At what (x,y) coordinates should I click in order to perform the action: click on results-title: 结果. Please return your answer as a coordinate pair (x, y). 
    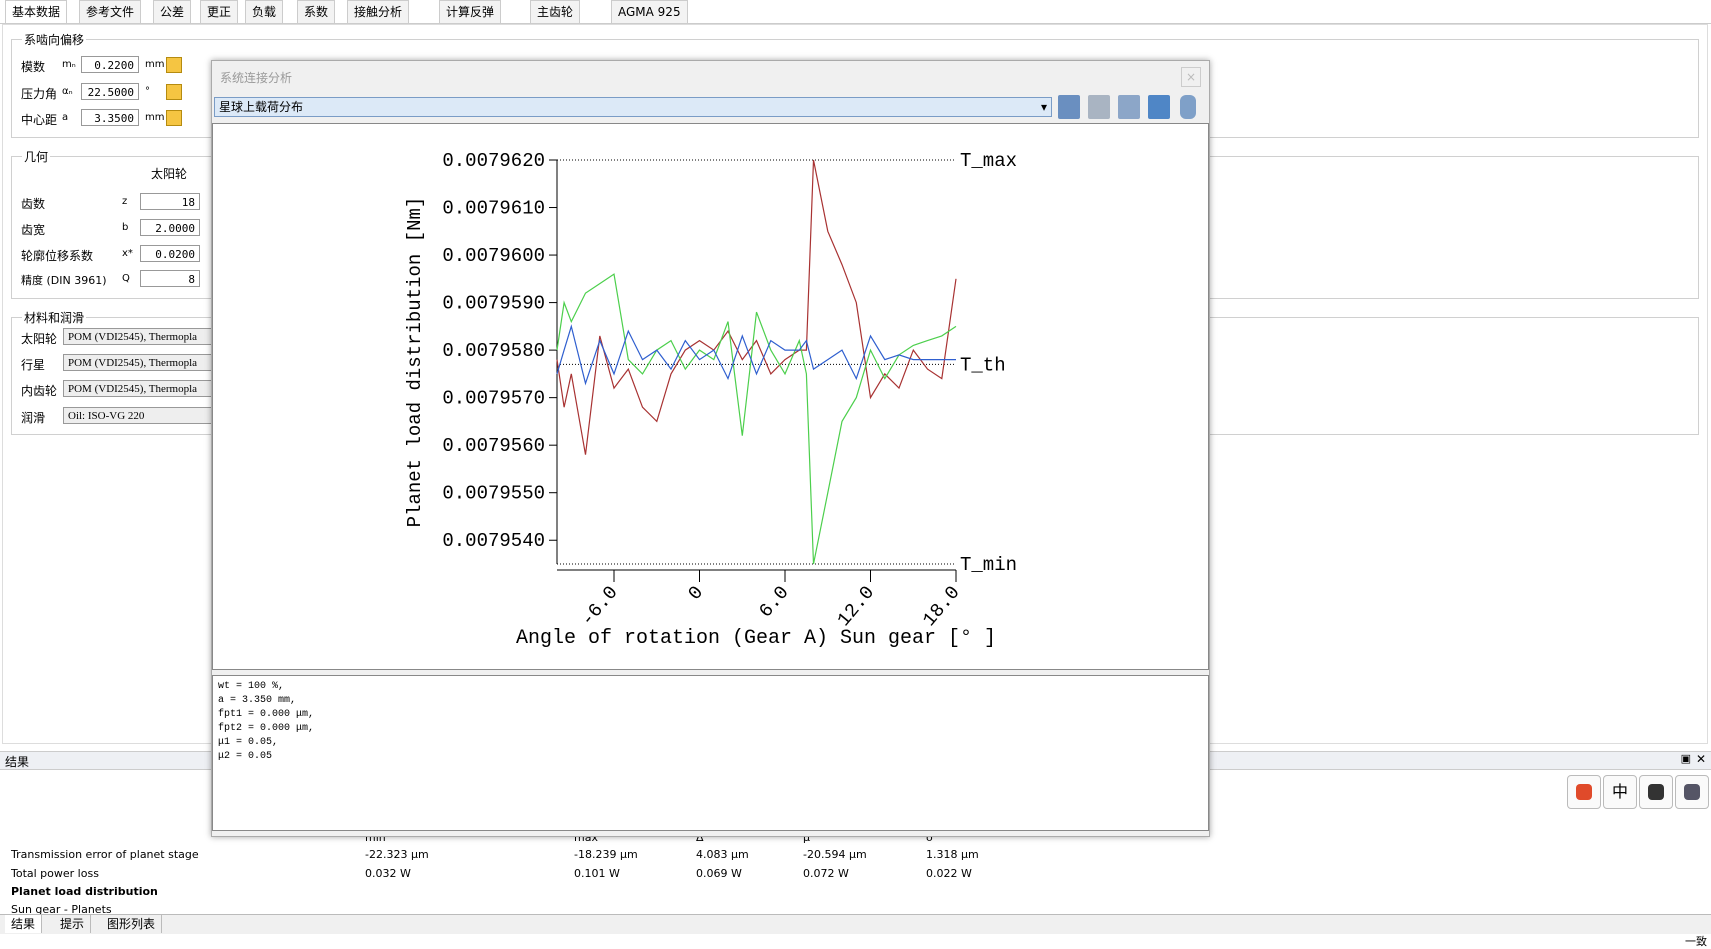
    Looking at the image, I should click on (17, 762).